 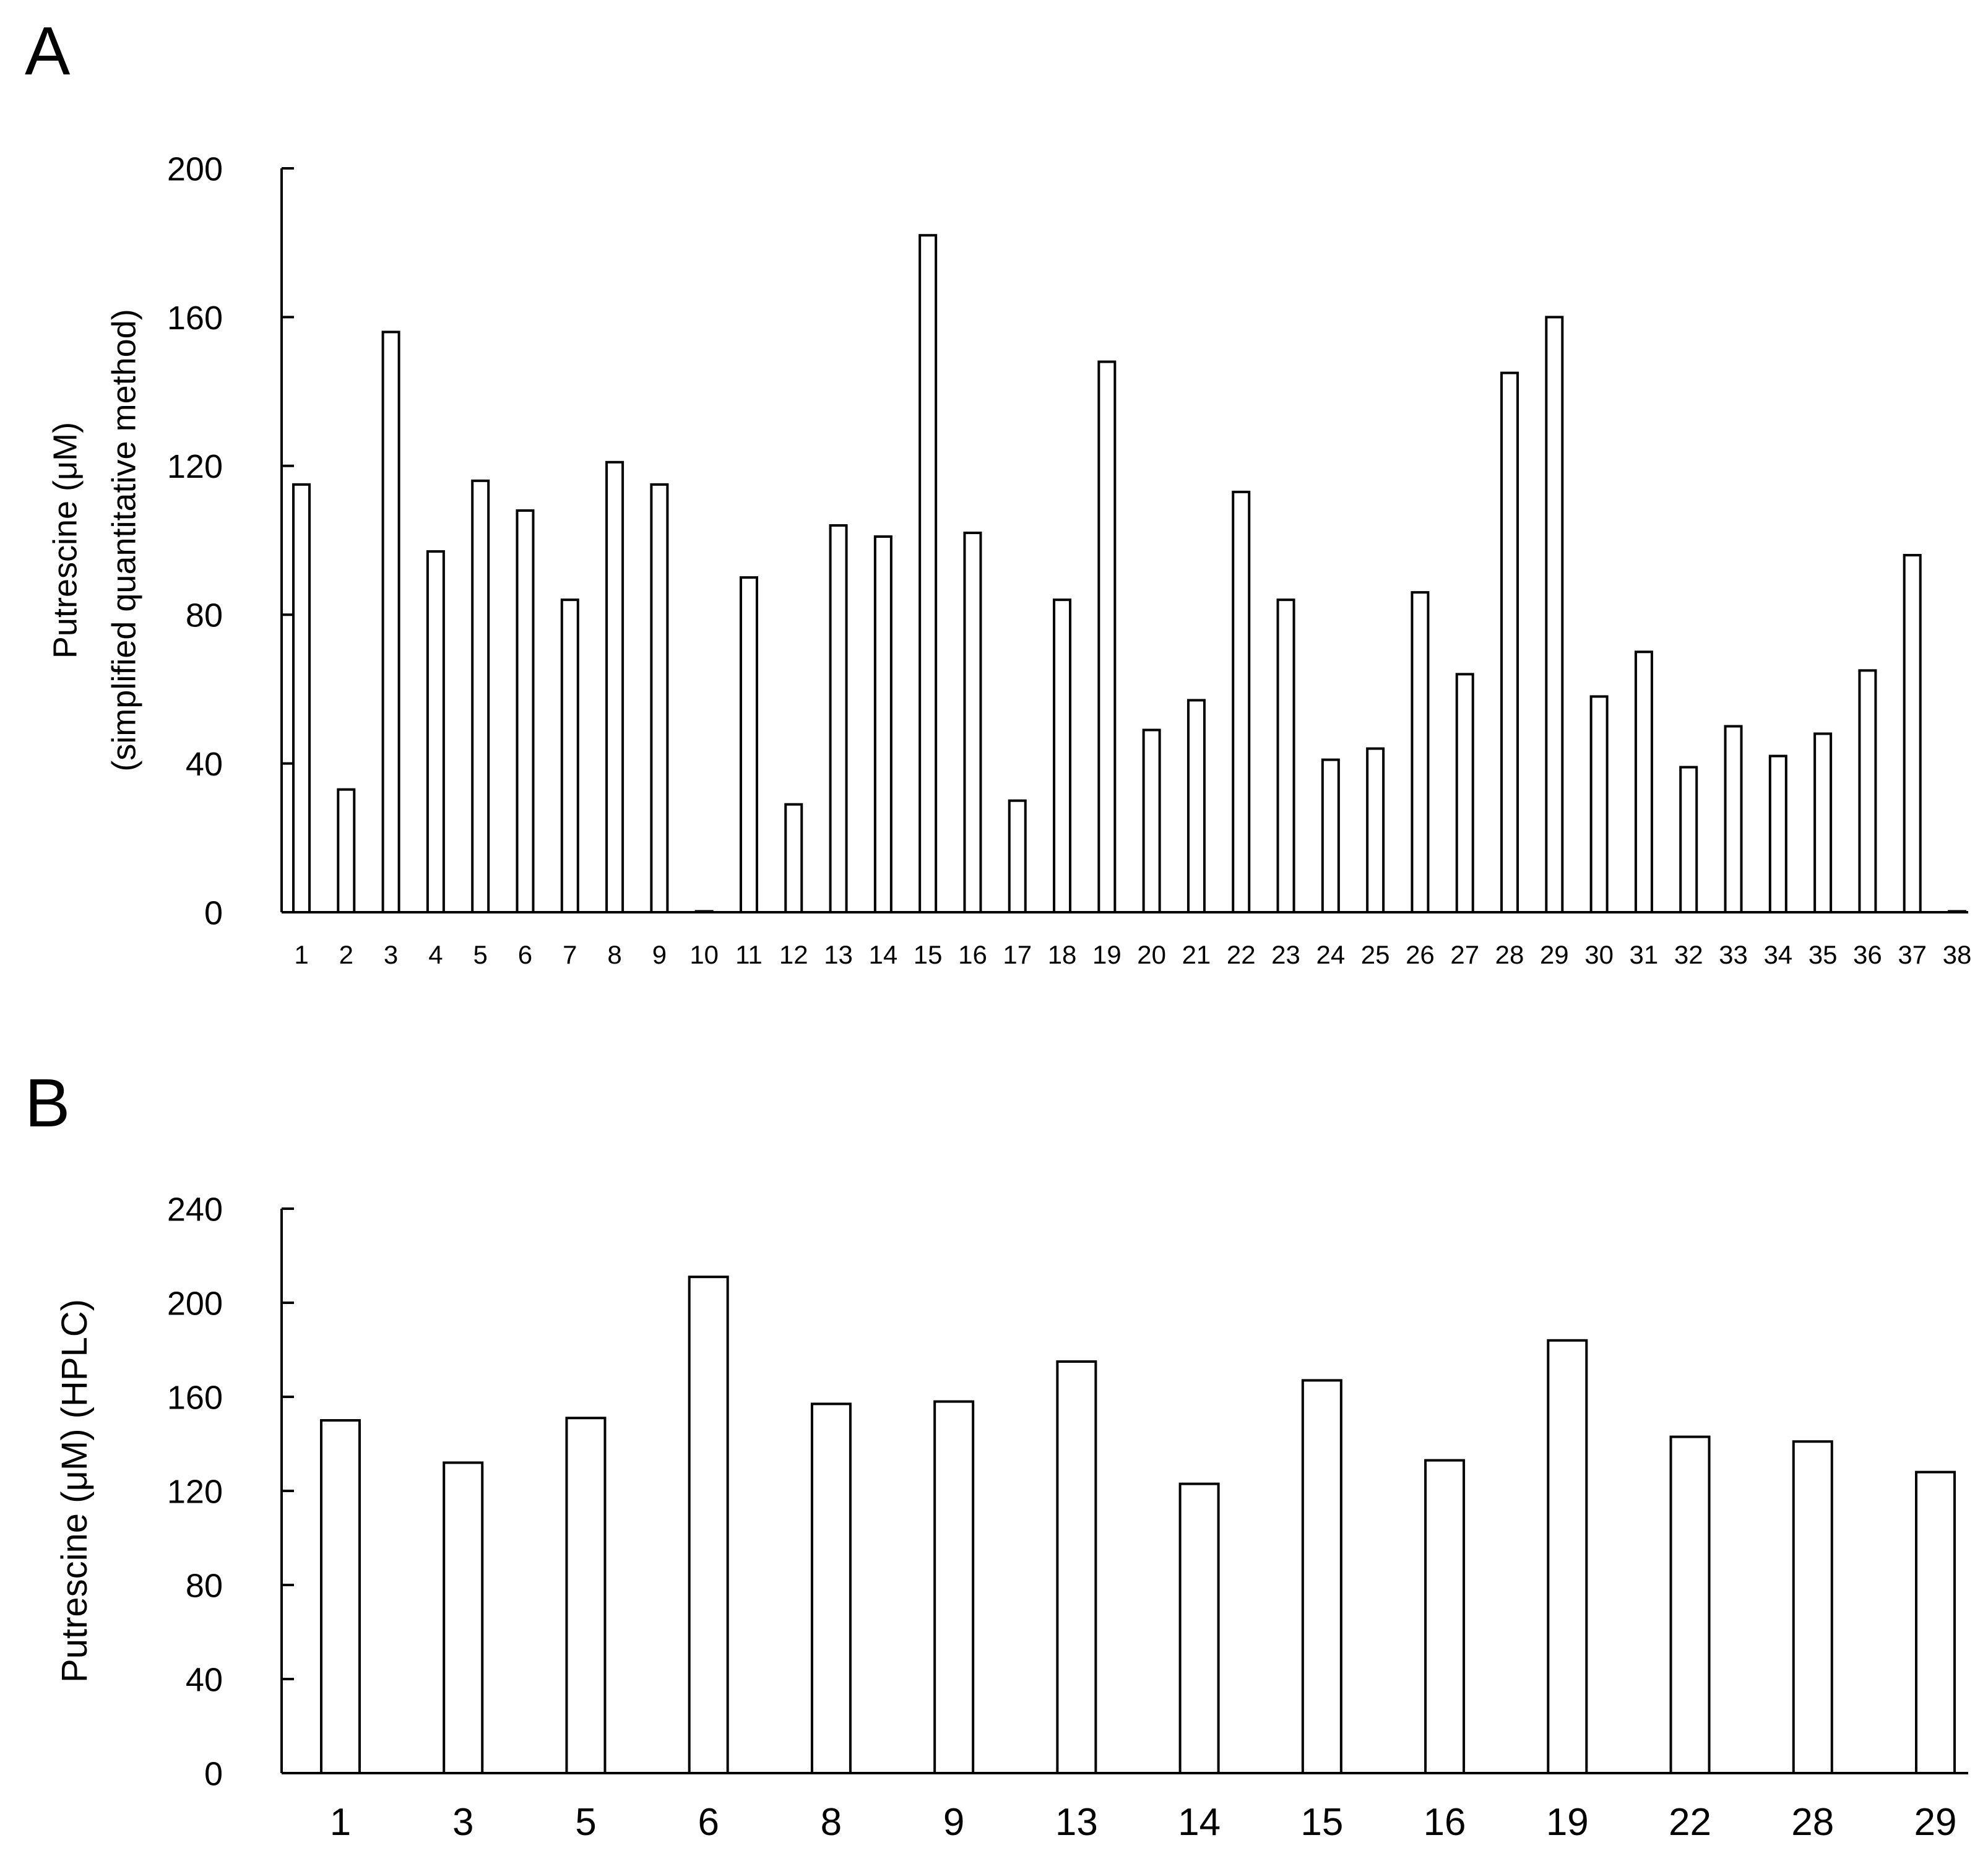 I want to click on x-tick-label: 23, so click(x=1286, y=955).